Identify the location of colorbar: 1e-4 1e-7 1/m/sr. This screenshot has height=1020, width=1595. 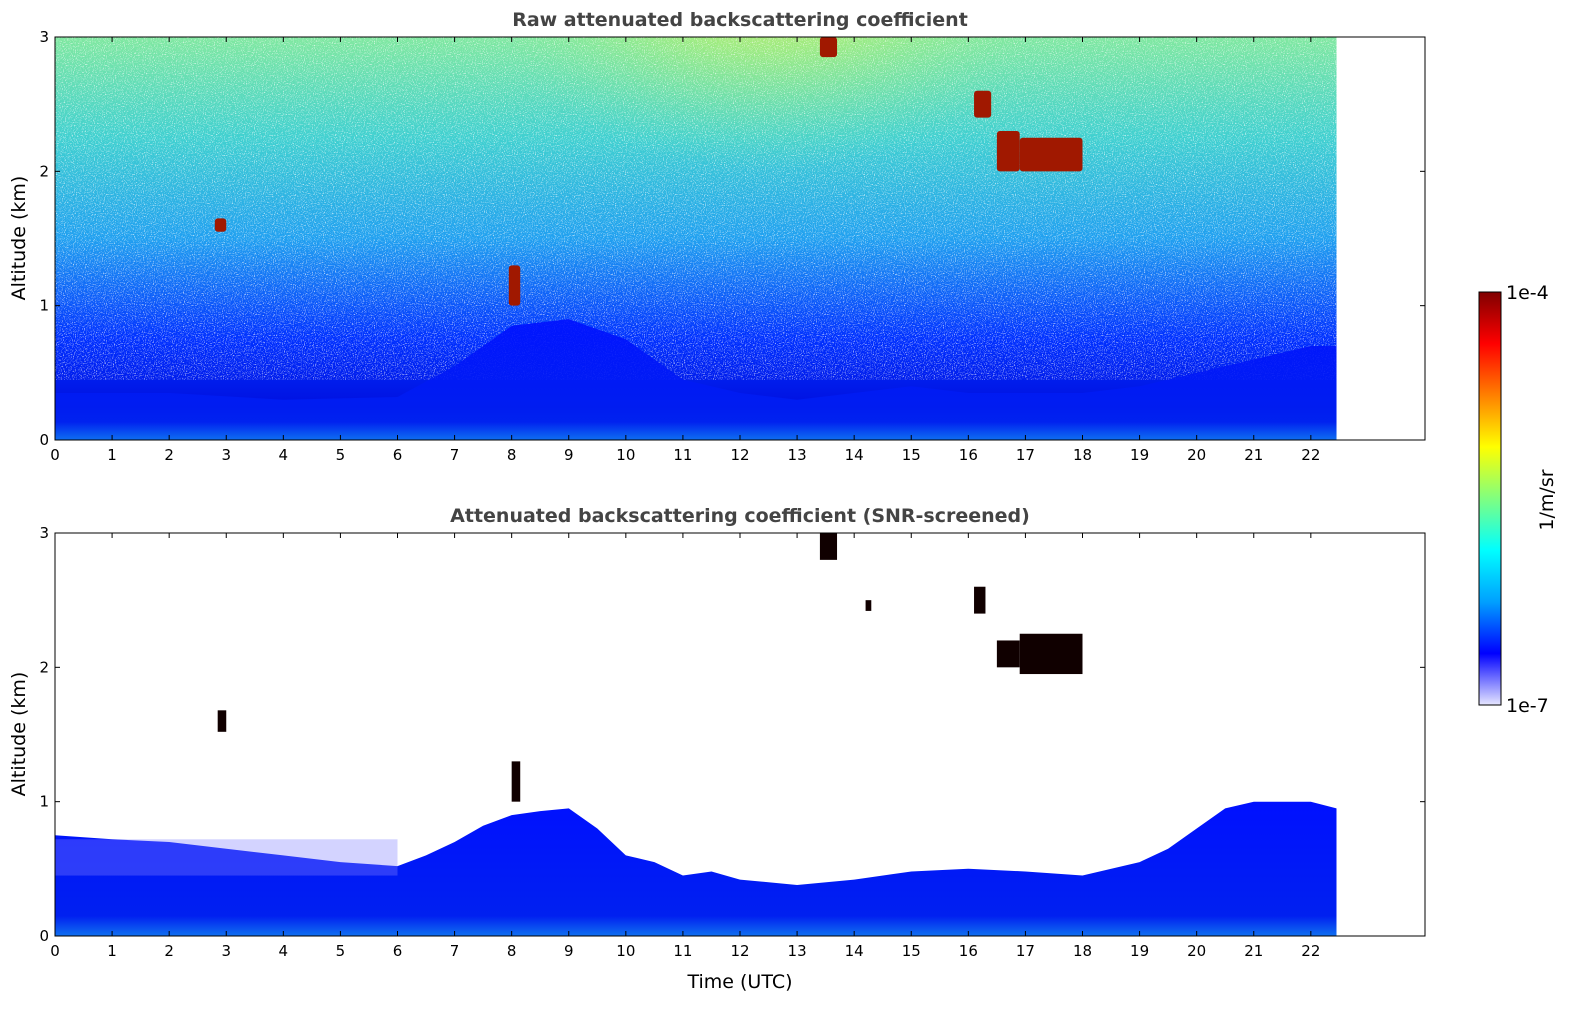
(1518, 499).